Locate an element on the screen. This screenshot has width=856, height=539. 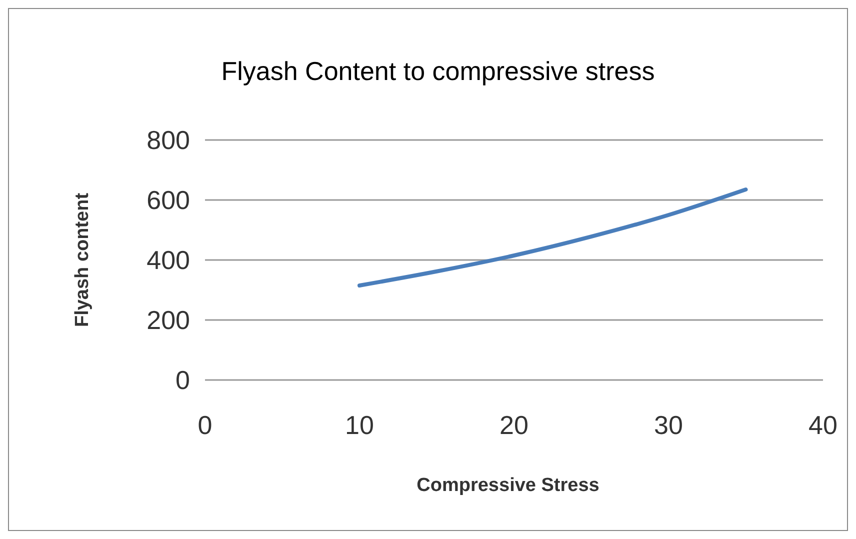
x-tick-label: 20 is located at coordinates (514, 425).